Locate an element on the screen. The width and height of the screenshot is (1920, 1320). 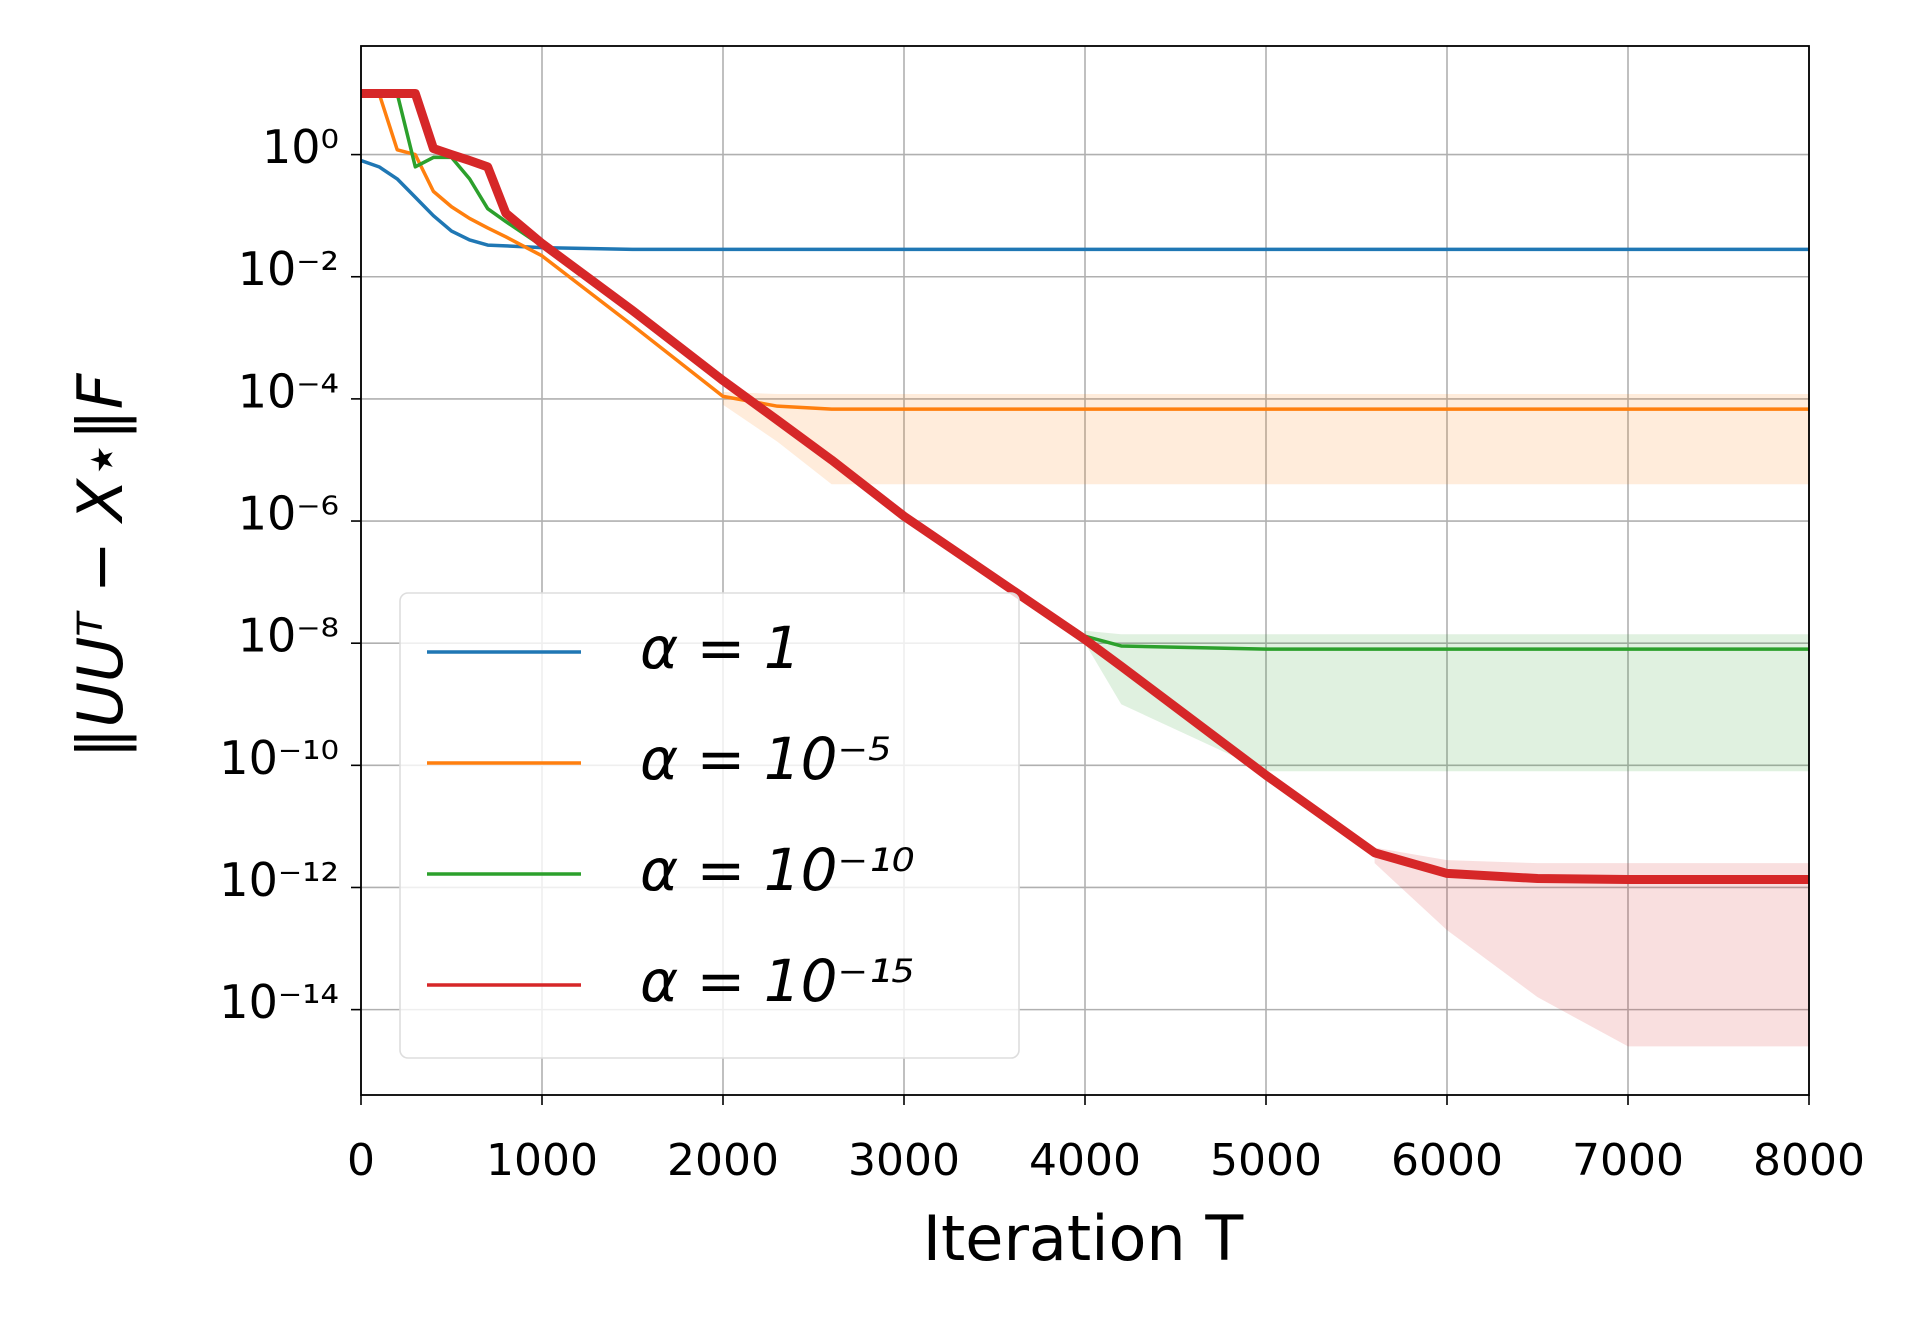
x-tick-label: 6000 is located at coordinates (1447, 1160).